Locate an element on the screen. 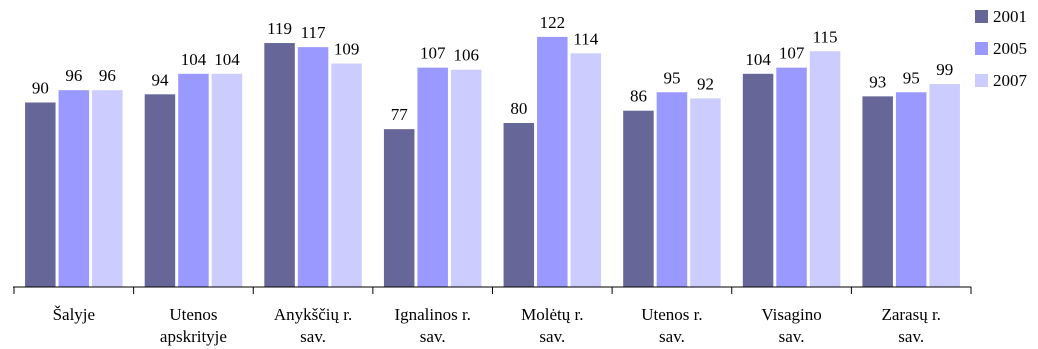  category-label-3: Ignalinos r. sav. is located at coordinates (432, 325).